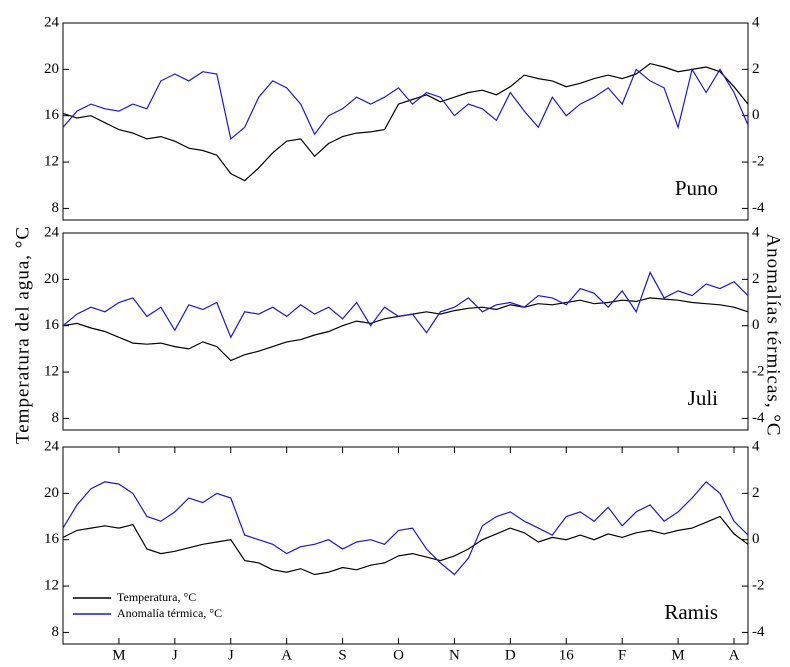  Describe the element at coordinates (691, 612) in the screenshot. I see `annotation: Ramis` at that location.